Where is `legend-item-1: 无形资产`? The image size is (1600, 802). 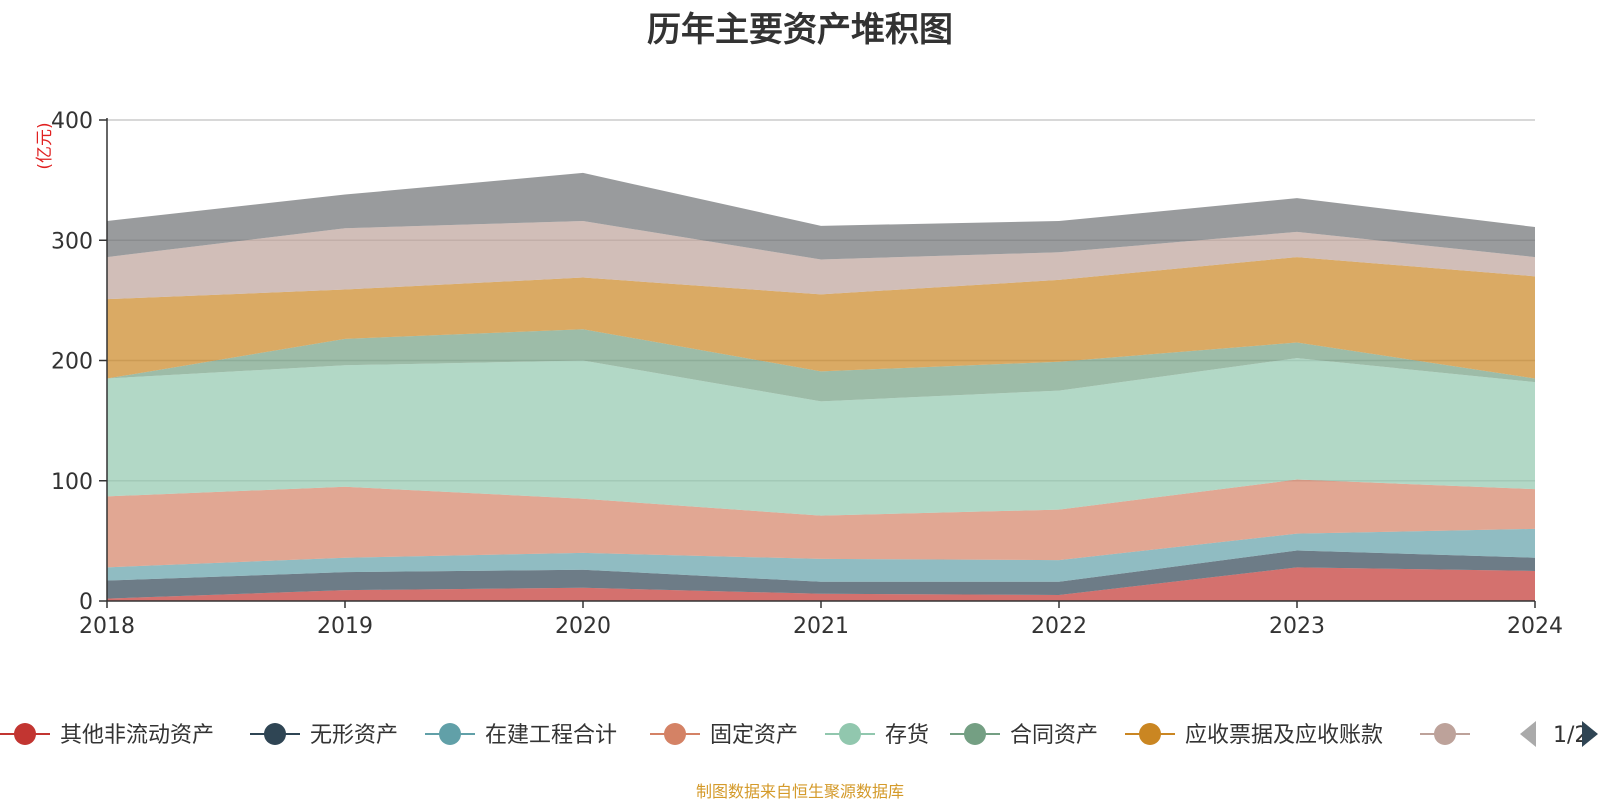 legend-item-1: 无形资产 is located at coordinates (324, 735).